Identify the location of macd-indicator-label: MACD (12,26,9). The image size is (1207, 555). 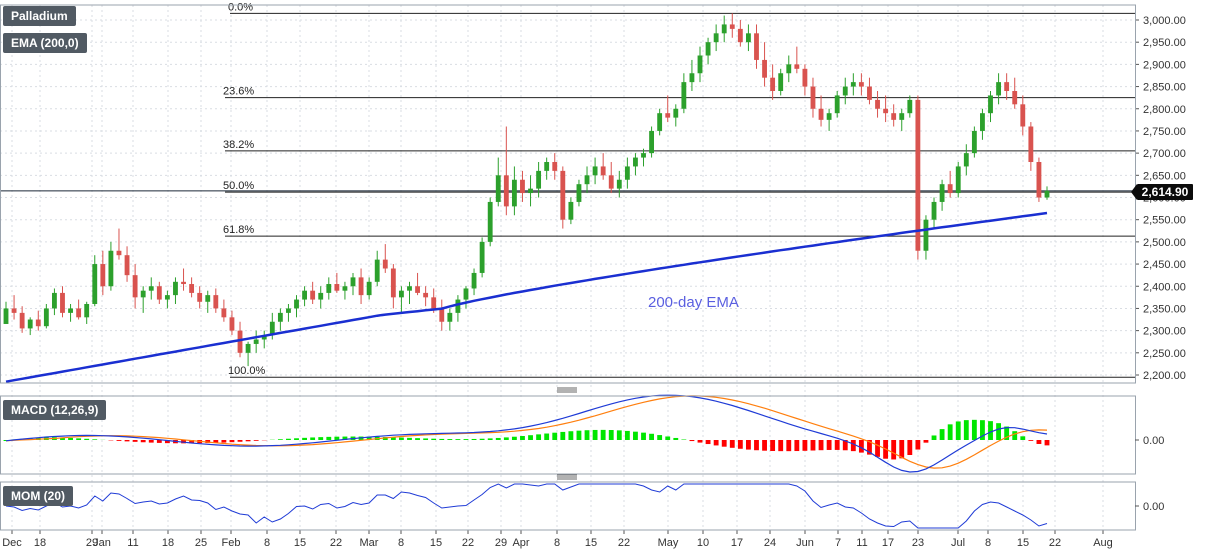
(55, 410).